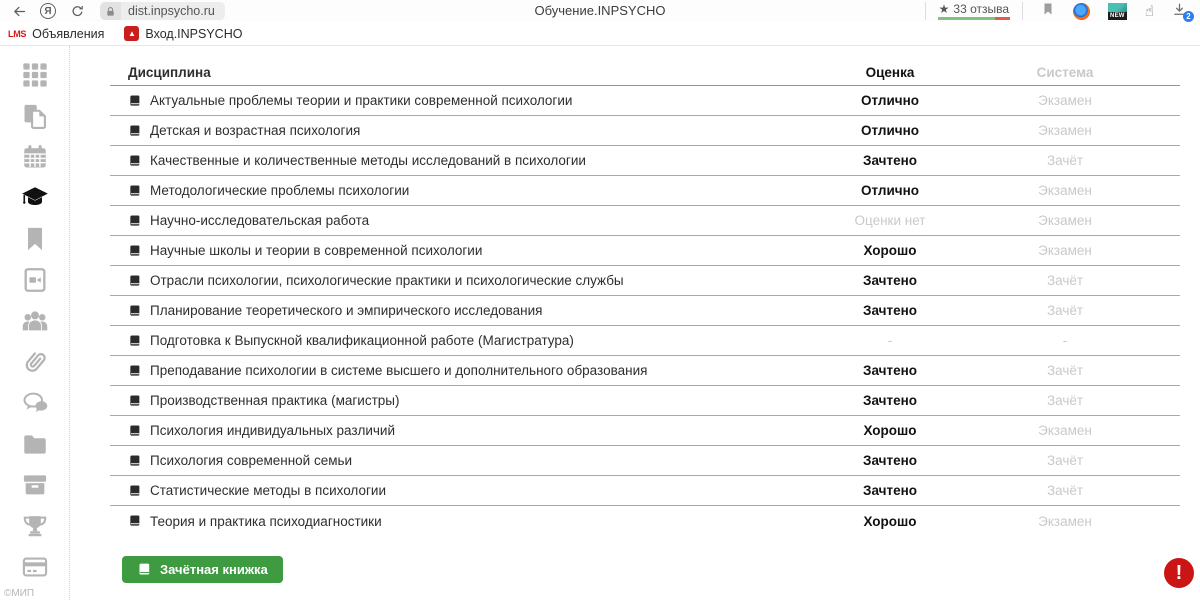 This screenshot has height=600, width=1200. I want to click on discipline-label: Методологические проблемы психологии, so click(280, 190).